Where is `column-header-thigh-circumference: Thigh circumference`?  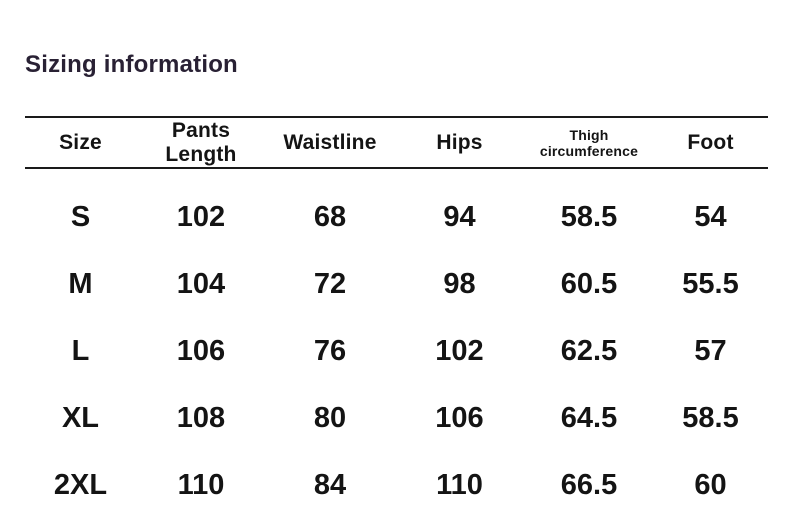
column-header-thigh-circumference: Thigh circumference is located at coordinates (589, 142).